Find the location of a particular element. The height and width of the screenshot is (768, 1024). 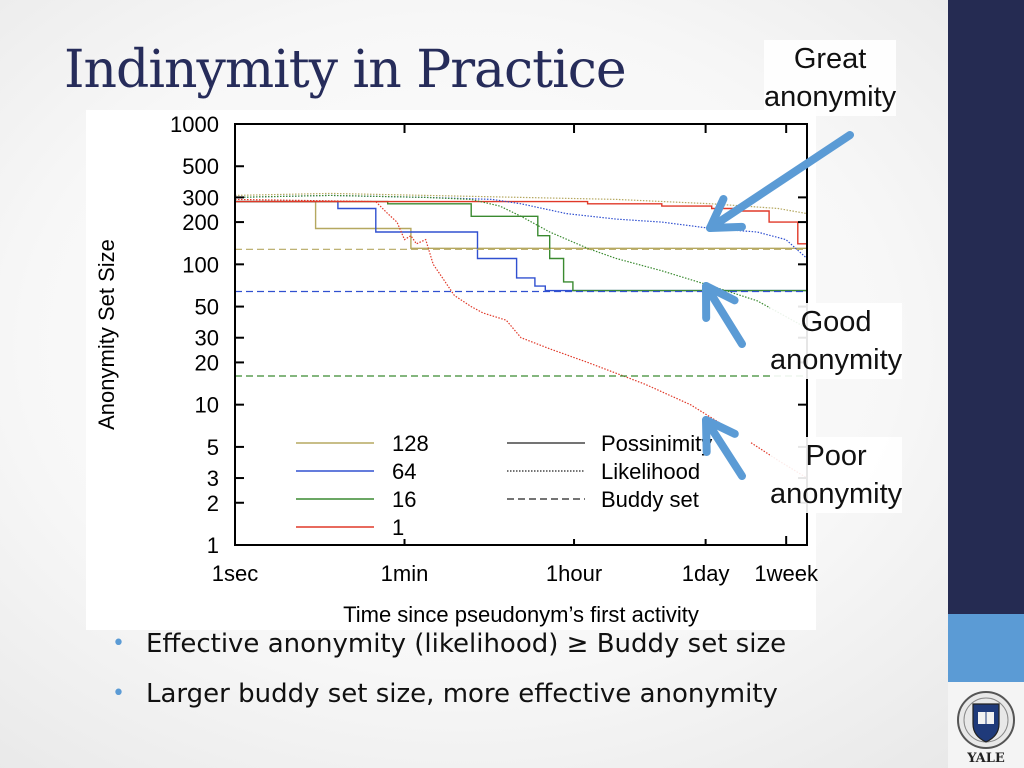

callout-poor-line2: anonymity is located at coordinates (836, 494).